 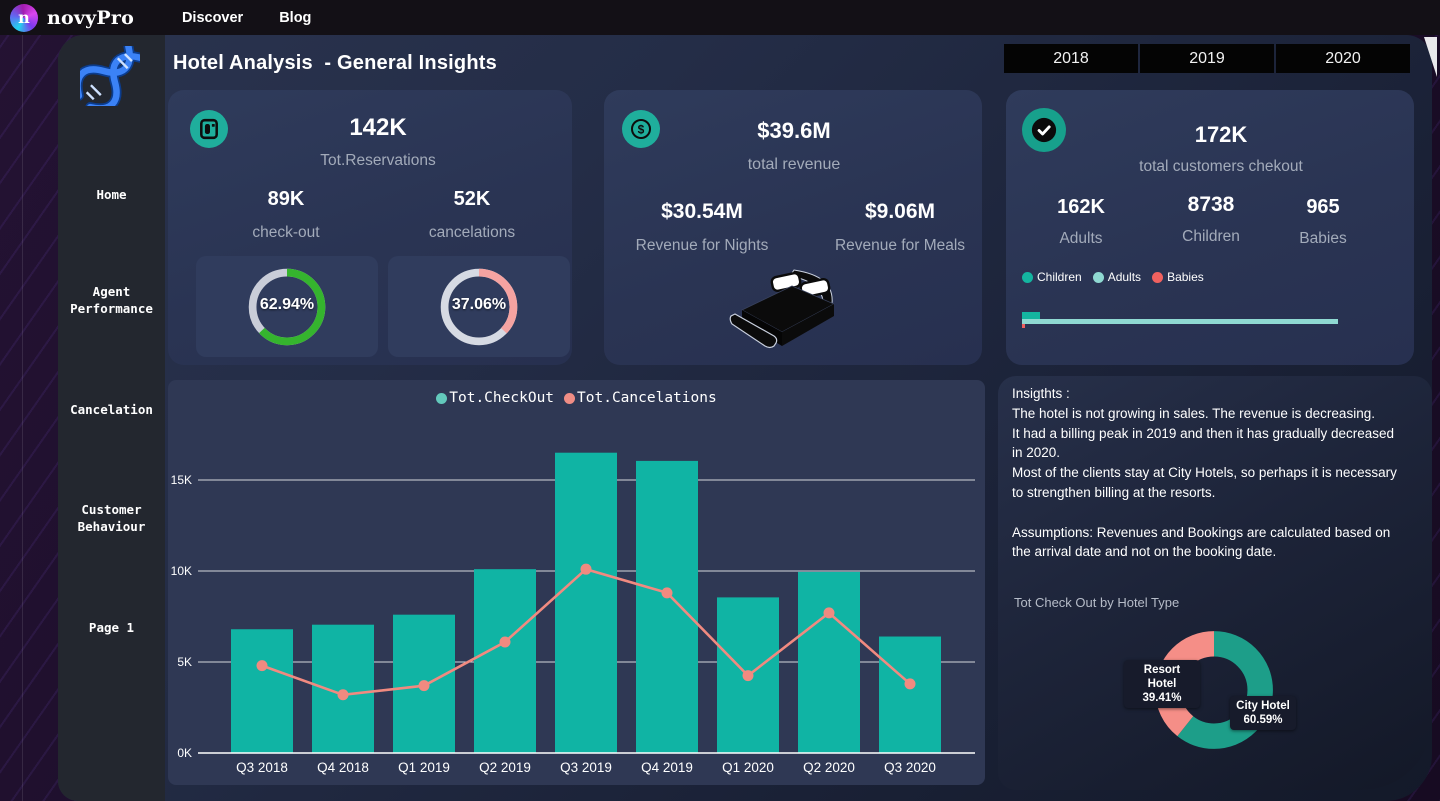 What do you see at coordinates (1023, 326) in the screenshot?
I see `babies-bar` at bounding box center [1023, 326].